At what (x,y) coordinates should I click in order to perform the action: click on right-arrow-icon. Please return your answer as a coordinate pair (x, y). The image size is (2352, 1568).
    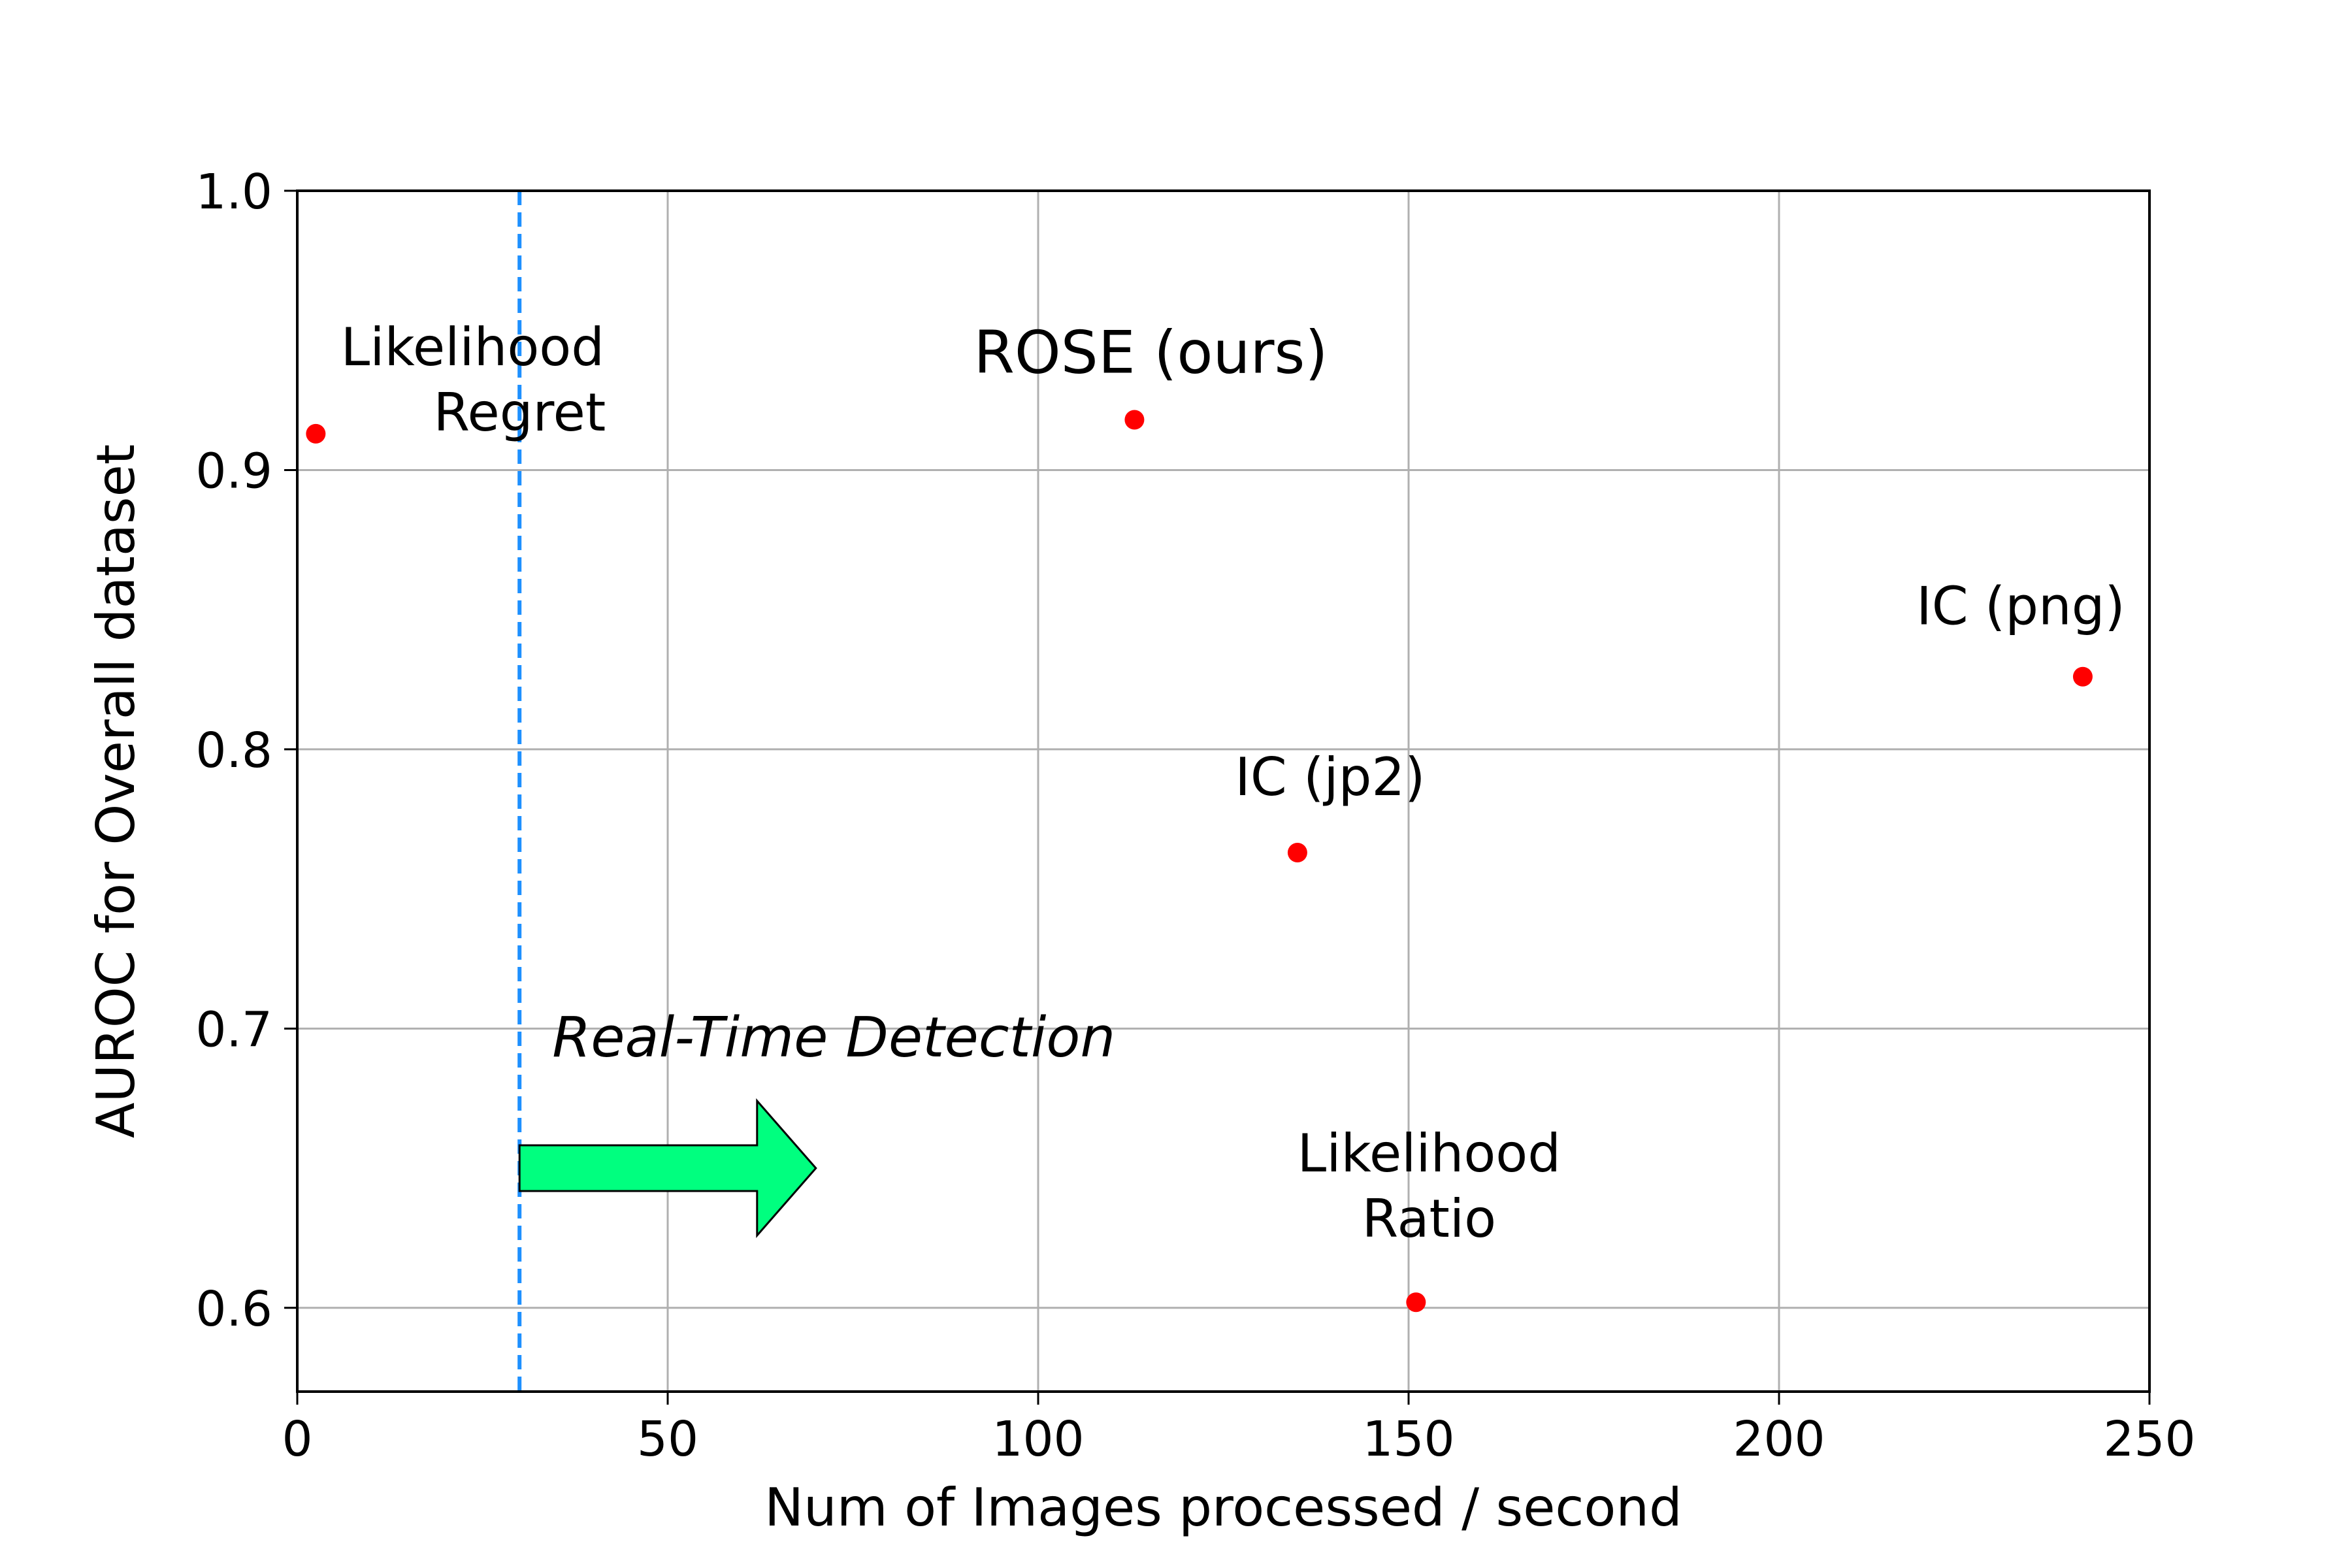
    Looking at the image, I should click on (667, 1168).